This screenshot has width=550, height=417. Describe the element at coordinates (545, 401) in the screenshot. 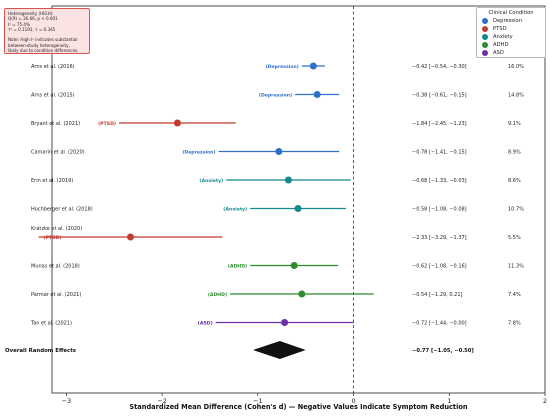

I see `x-tick-label: 2` at that location.